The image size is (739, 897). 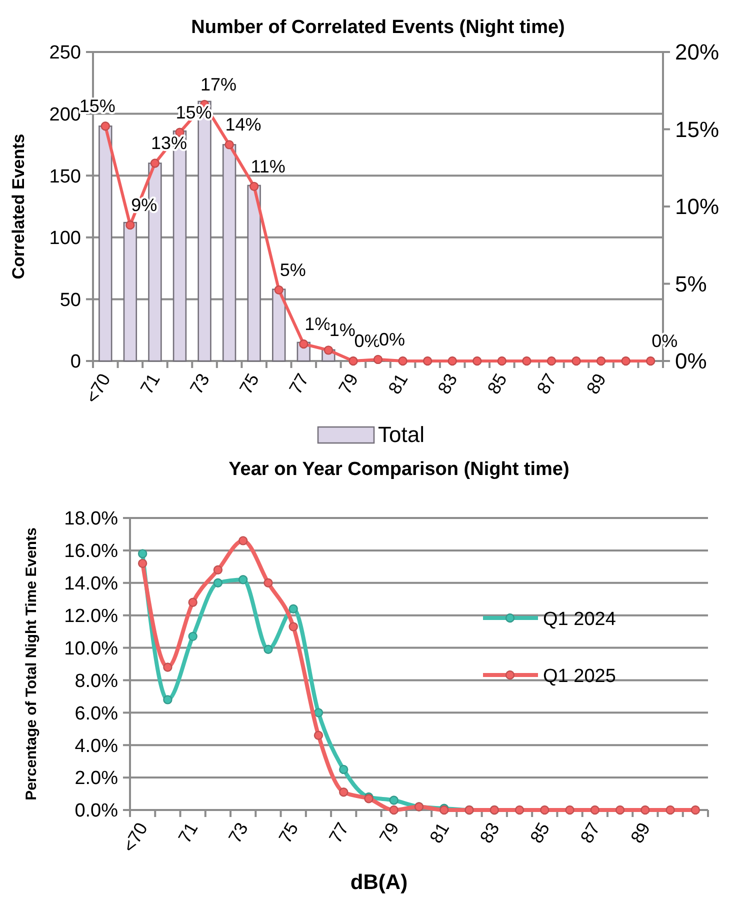 What do you see at coordinates (399, 469) in the screenshot?
I see `chart-title: Year on Year Comparison (Night time)` at bounding box center [399, 469].